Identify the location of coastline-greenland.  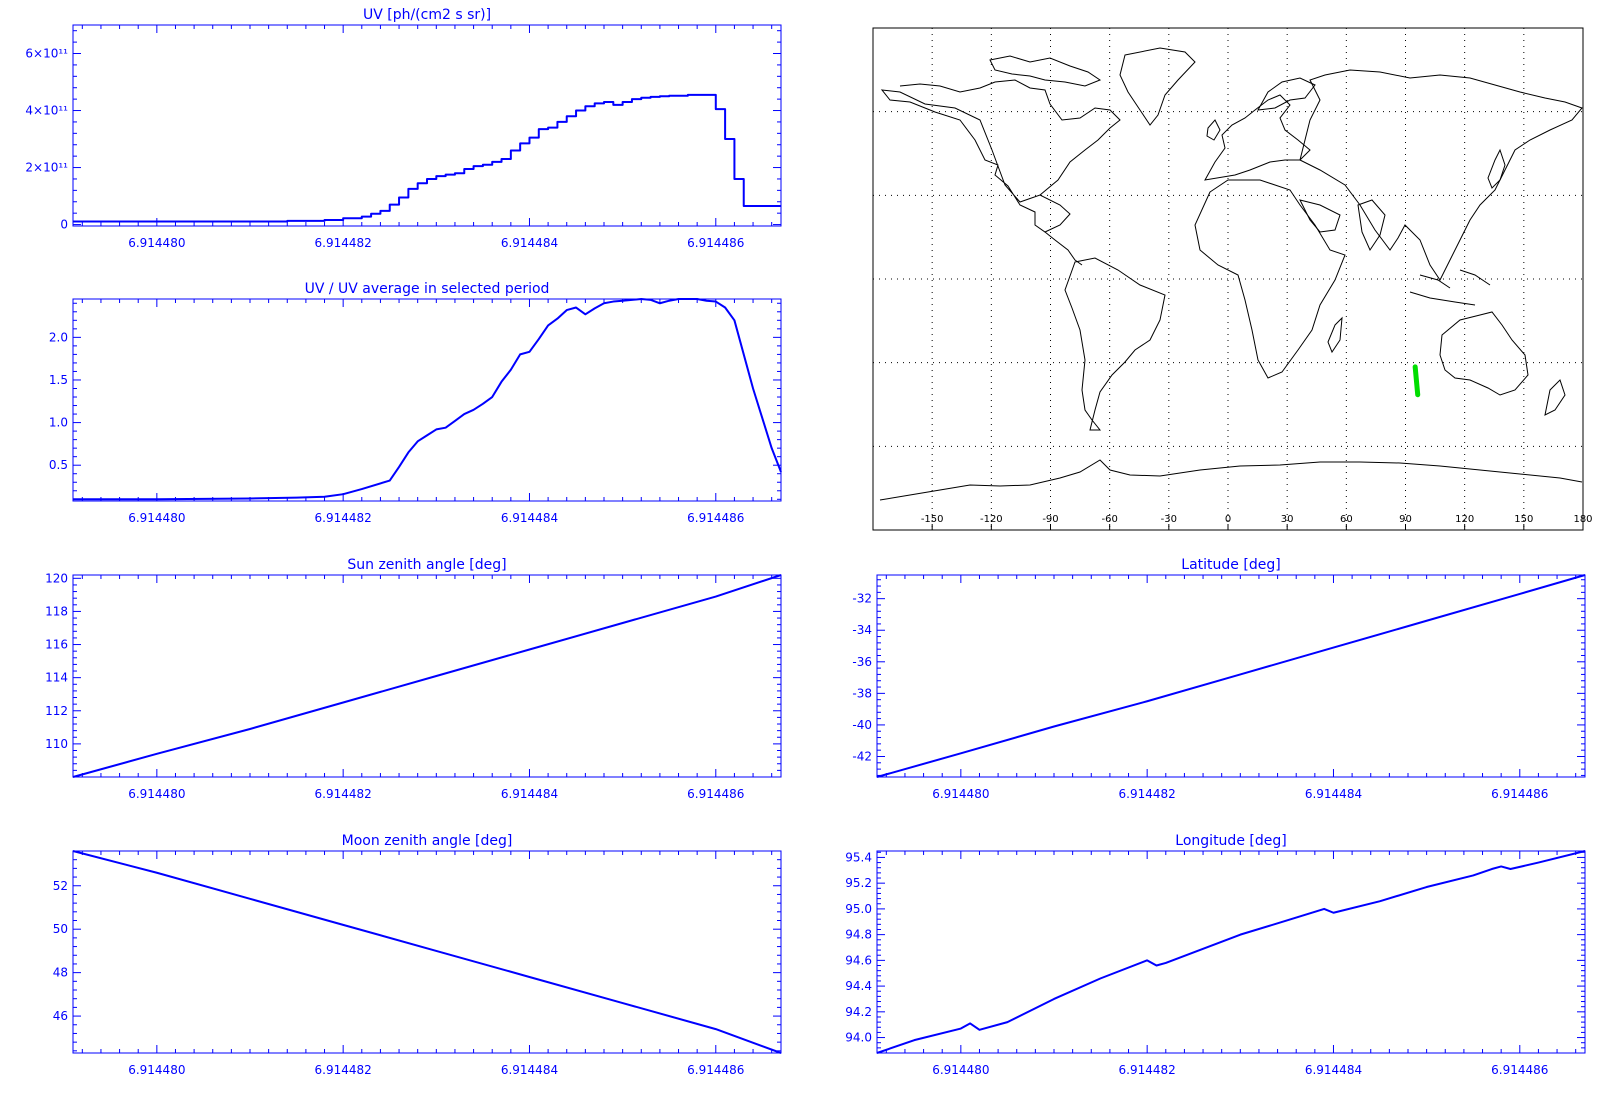
(1157, 86).